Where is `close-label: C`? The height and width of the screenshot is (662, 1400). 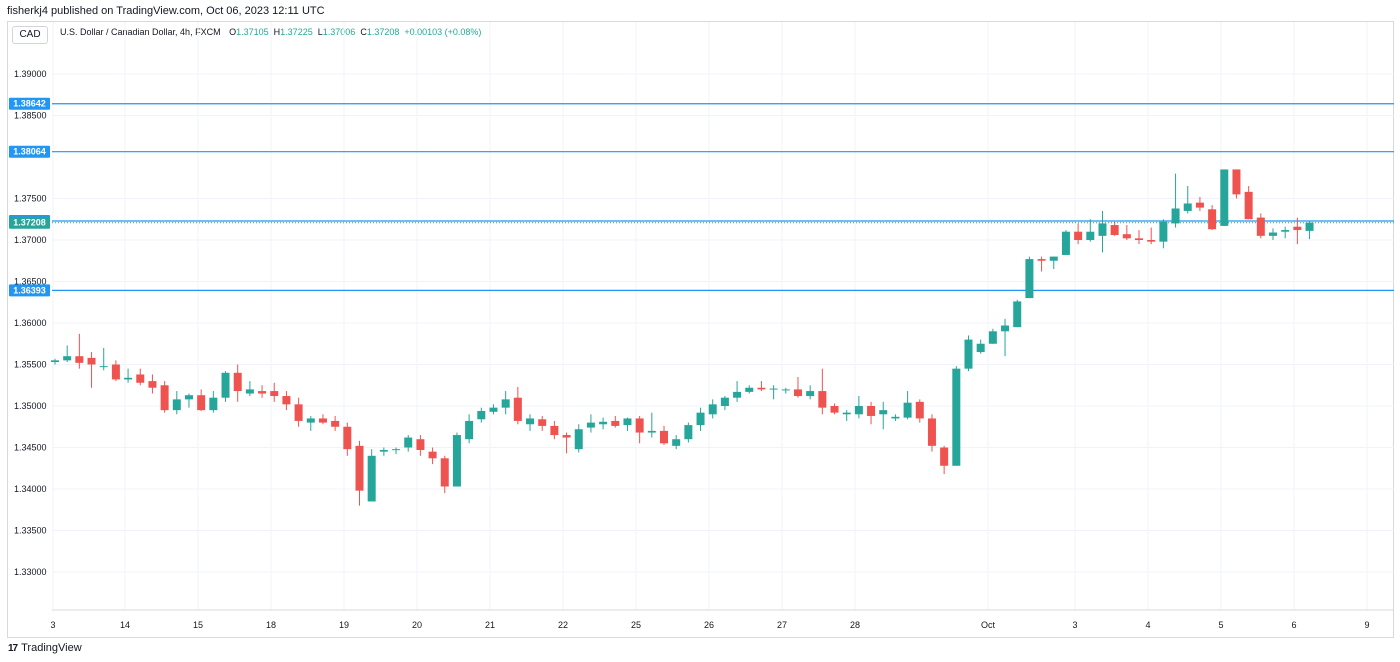
close-label: C is located at coordinates (363, 32).